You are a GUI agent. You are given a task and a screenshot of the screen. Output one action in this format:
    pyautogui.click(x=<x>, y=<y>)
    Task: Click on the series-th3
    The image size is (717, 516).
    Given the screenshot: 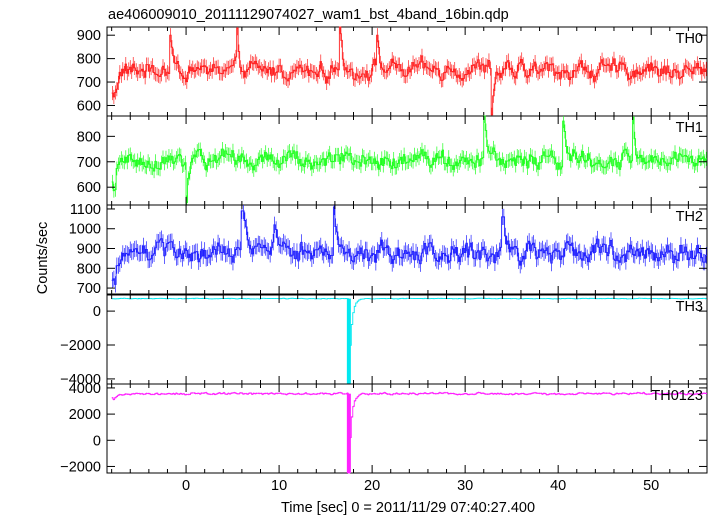 What is the action you would take?
    pyautogui.click(x=409, y=341)
    